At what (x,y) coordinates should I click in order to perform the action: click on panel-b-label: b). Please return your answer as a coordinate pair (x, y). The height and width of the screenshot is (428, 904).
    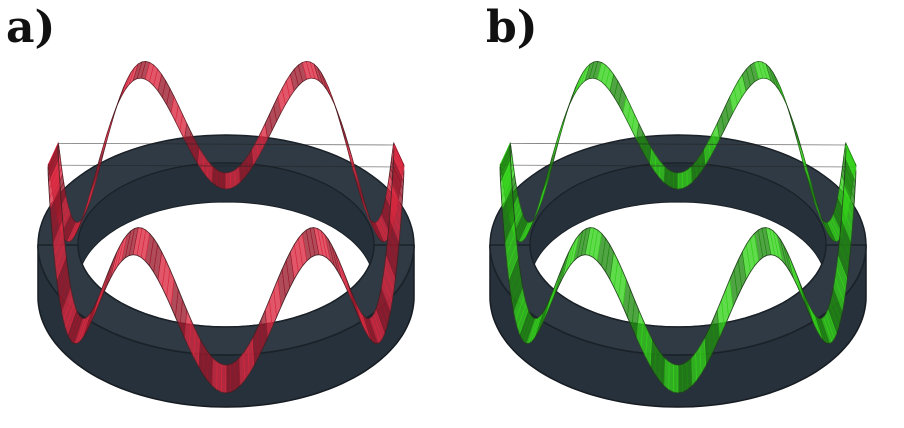
    Looking at the image, I should click on (512, 27).